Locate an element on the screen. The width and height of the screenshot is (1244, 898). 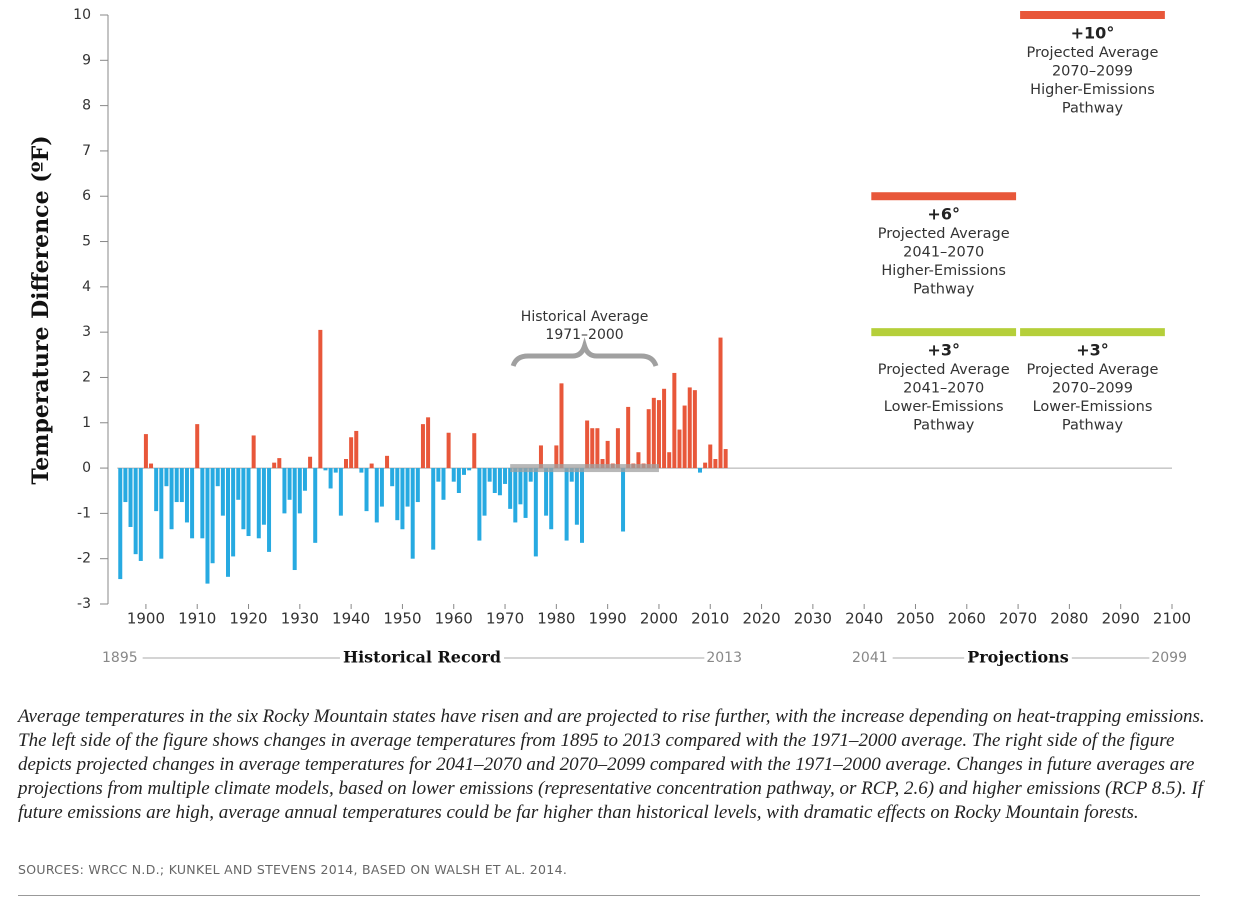
x-tick-label: 2060 is located at coordinates (967, 619).